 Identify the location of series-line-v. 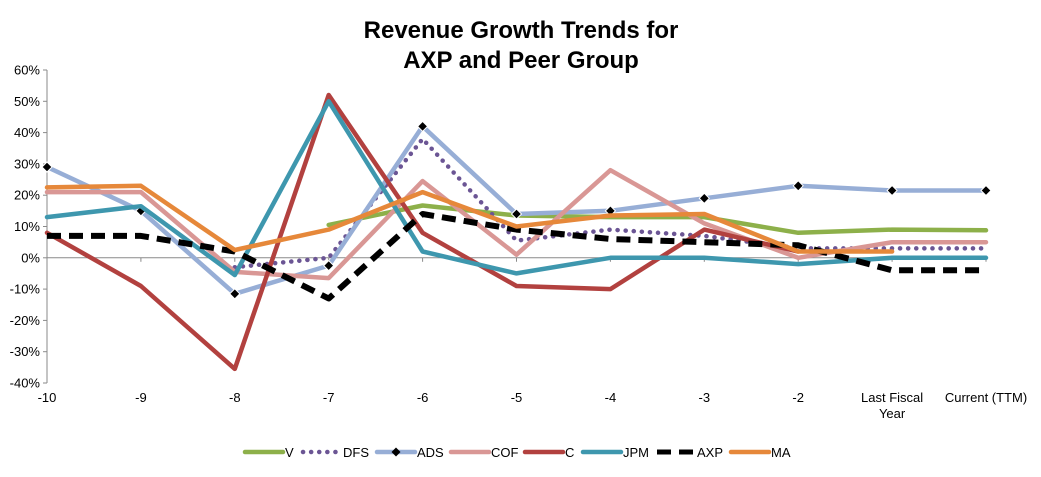
(657, 219).